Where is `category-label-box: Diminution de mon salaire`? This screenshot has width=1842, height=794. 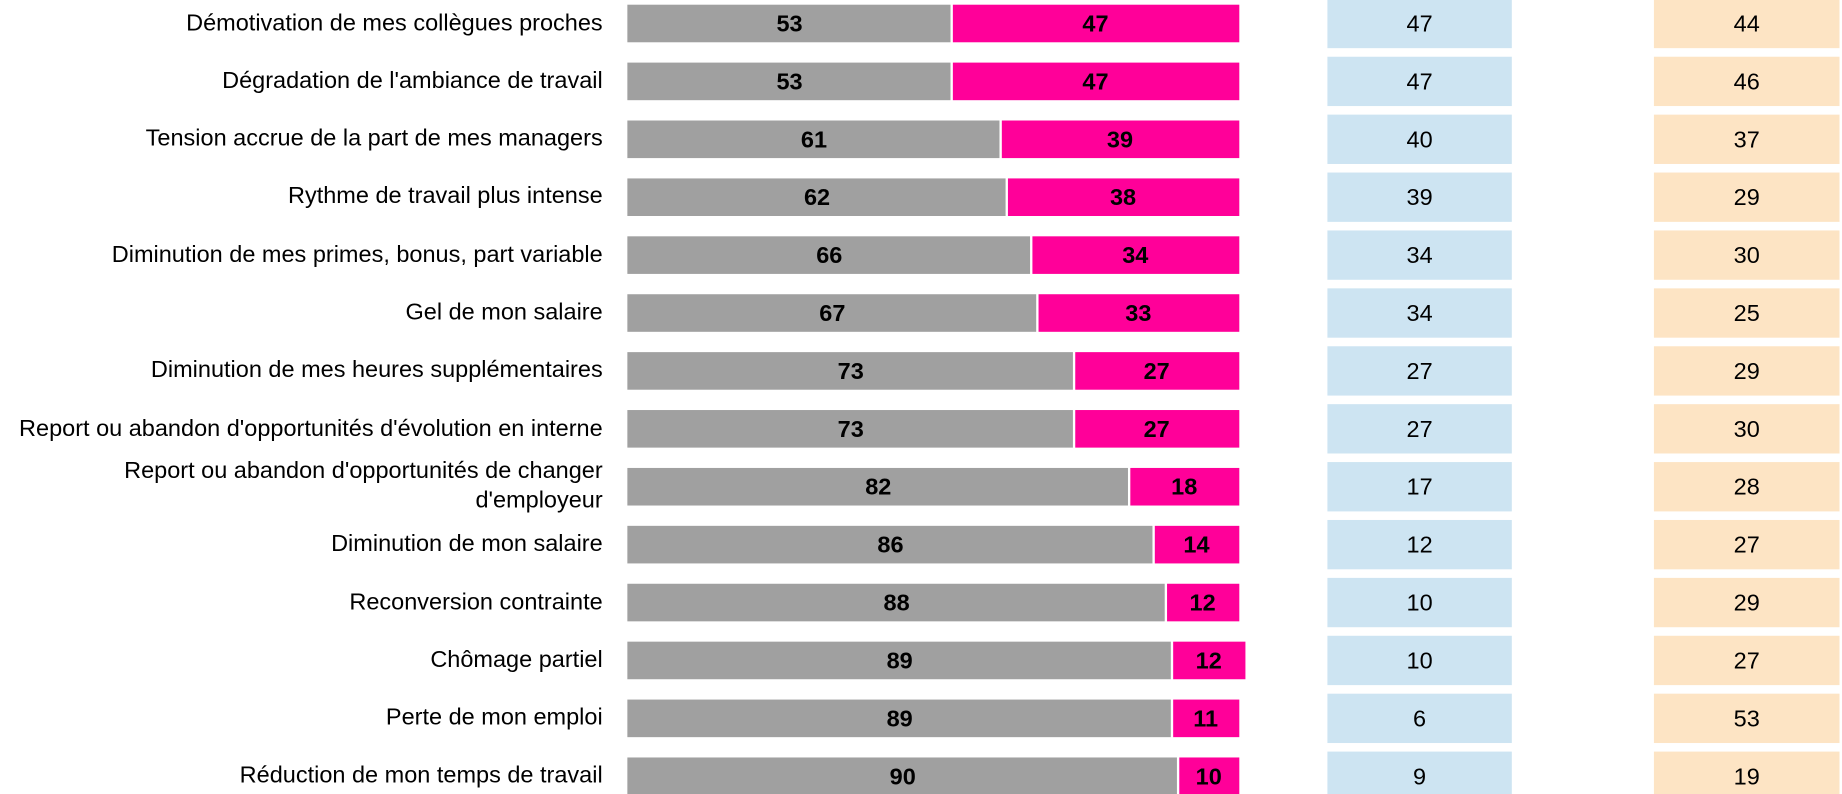 category-label-box: Diminution de mon salaire is located at coordinates (467, 544).